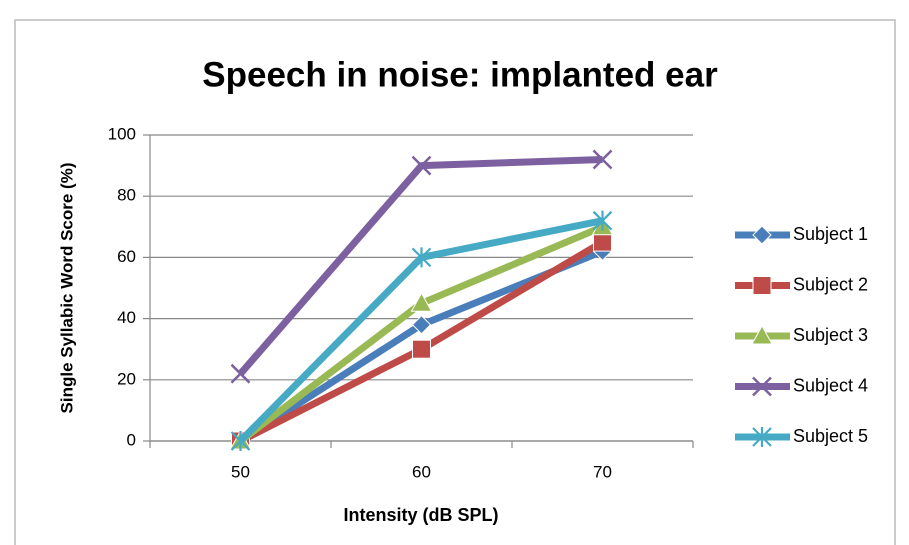 Image resolution: width=909 pixels, height=545 pixels. I want to click on y-axis-label: Single Syllabic Word Score (%), so click(66, 288).